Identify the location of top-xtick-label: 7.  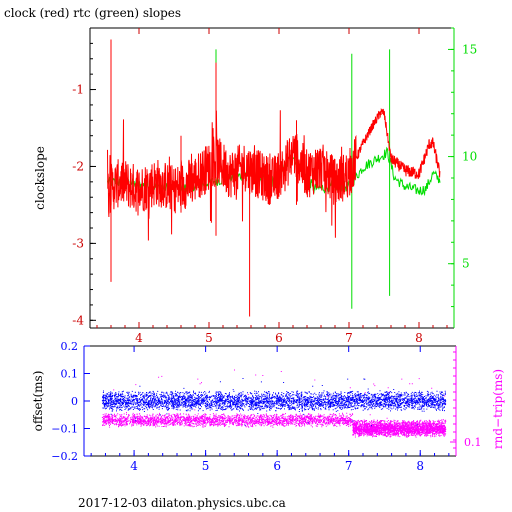
(349, 338).